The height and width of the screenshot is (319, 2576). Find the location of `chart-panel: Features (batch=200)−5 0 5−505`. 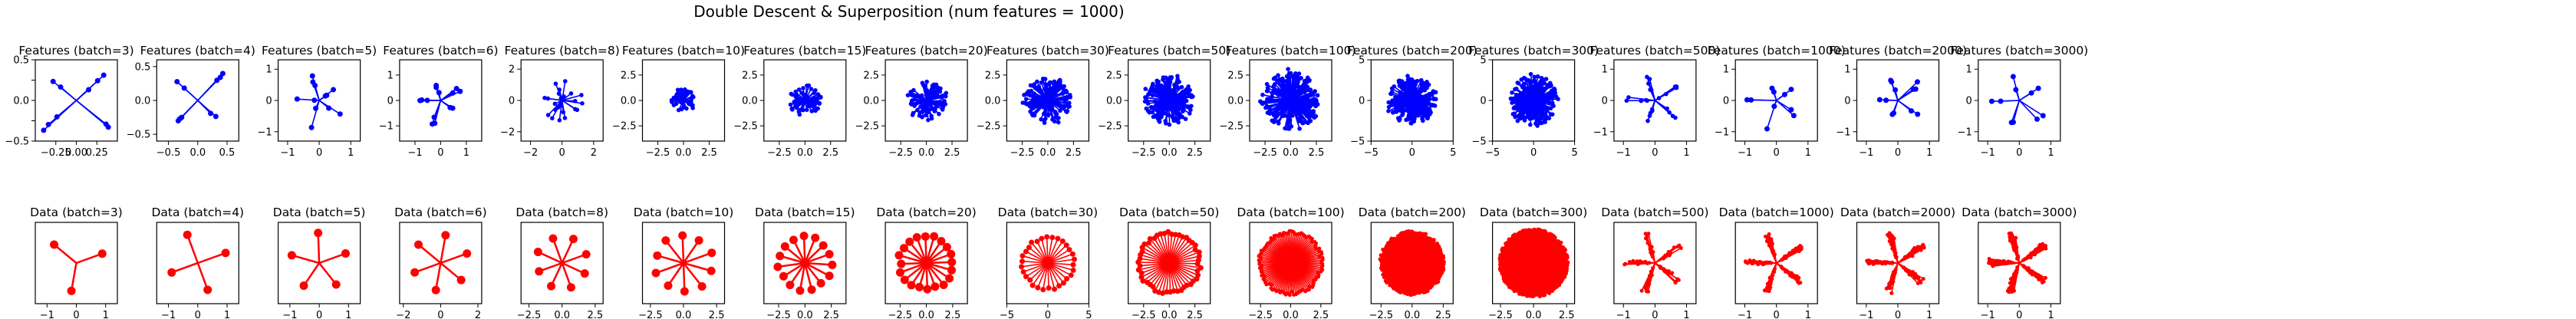

chart-panel: Features (batch=200)−5 0 5−505 is located at coordinates (1412, 101).